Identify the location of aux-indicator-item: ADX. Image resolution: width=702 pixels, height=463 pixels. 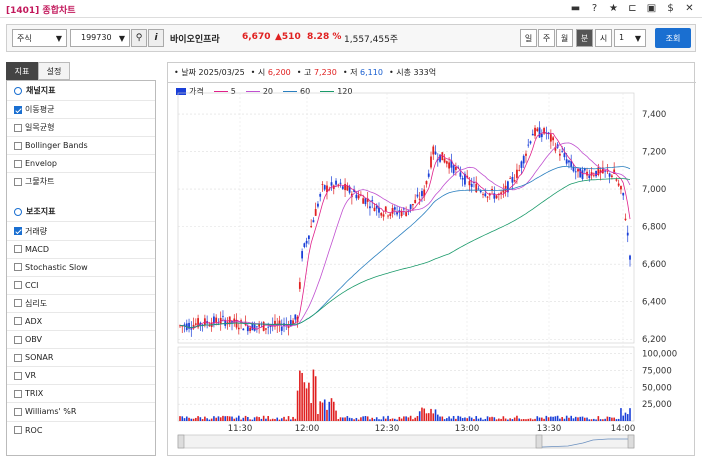
(81, 320).